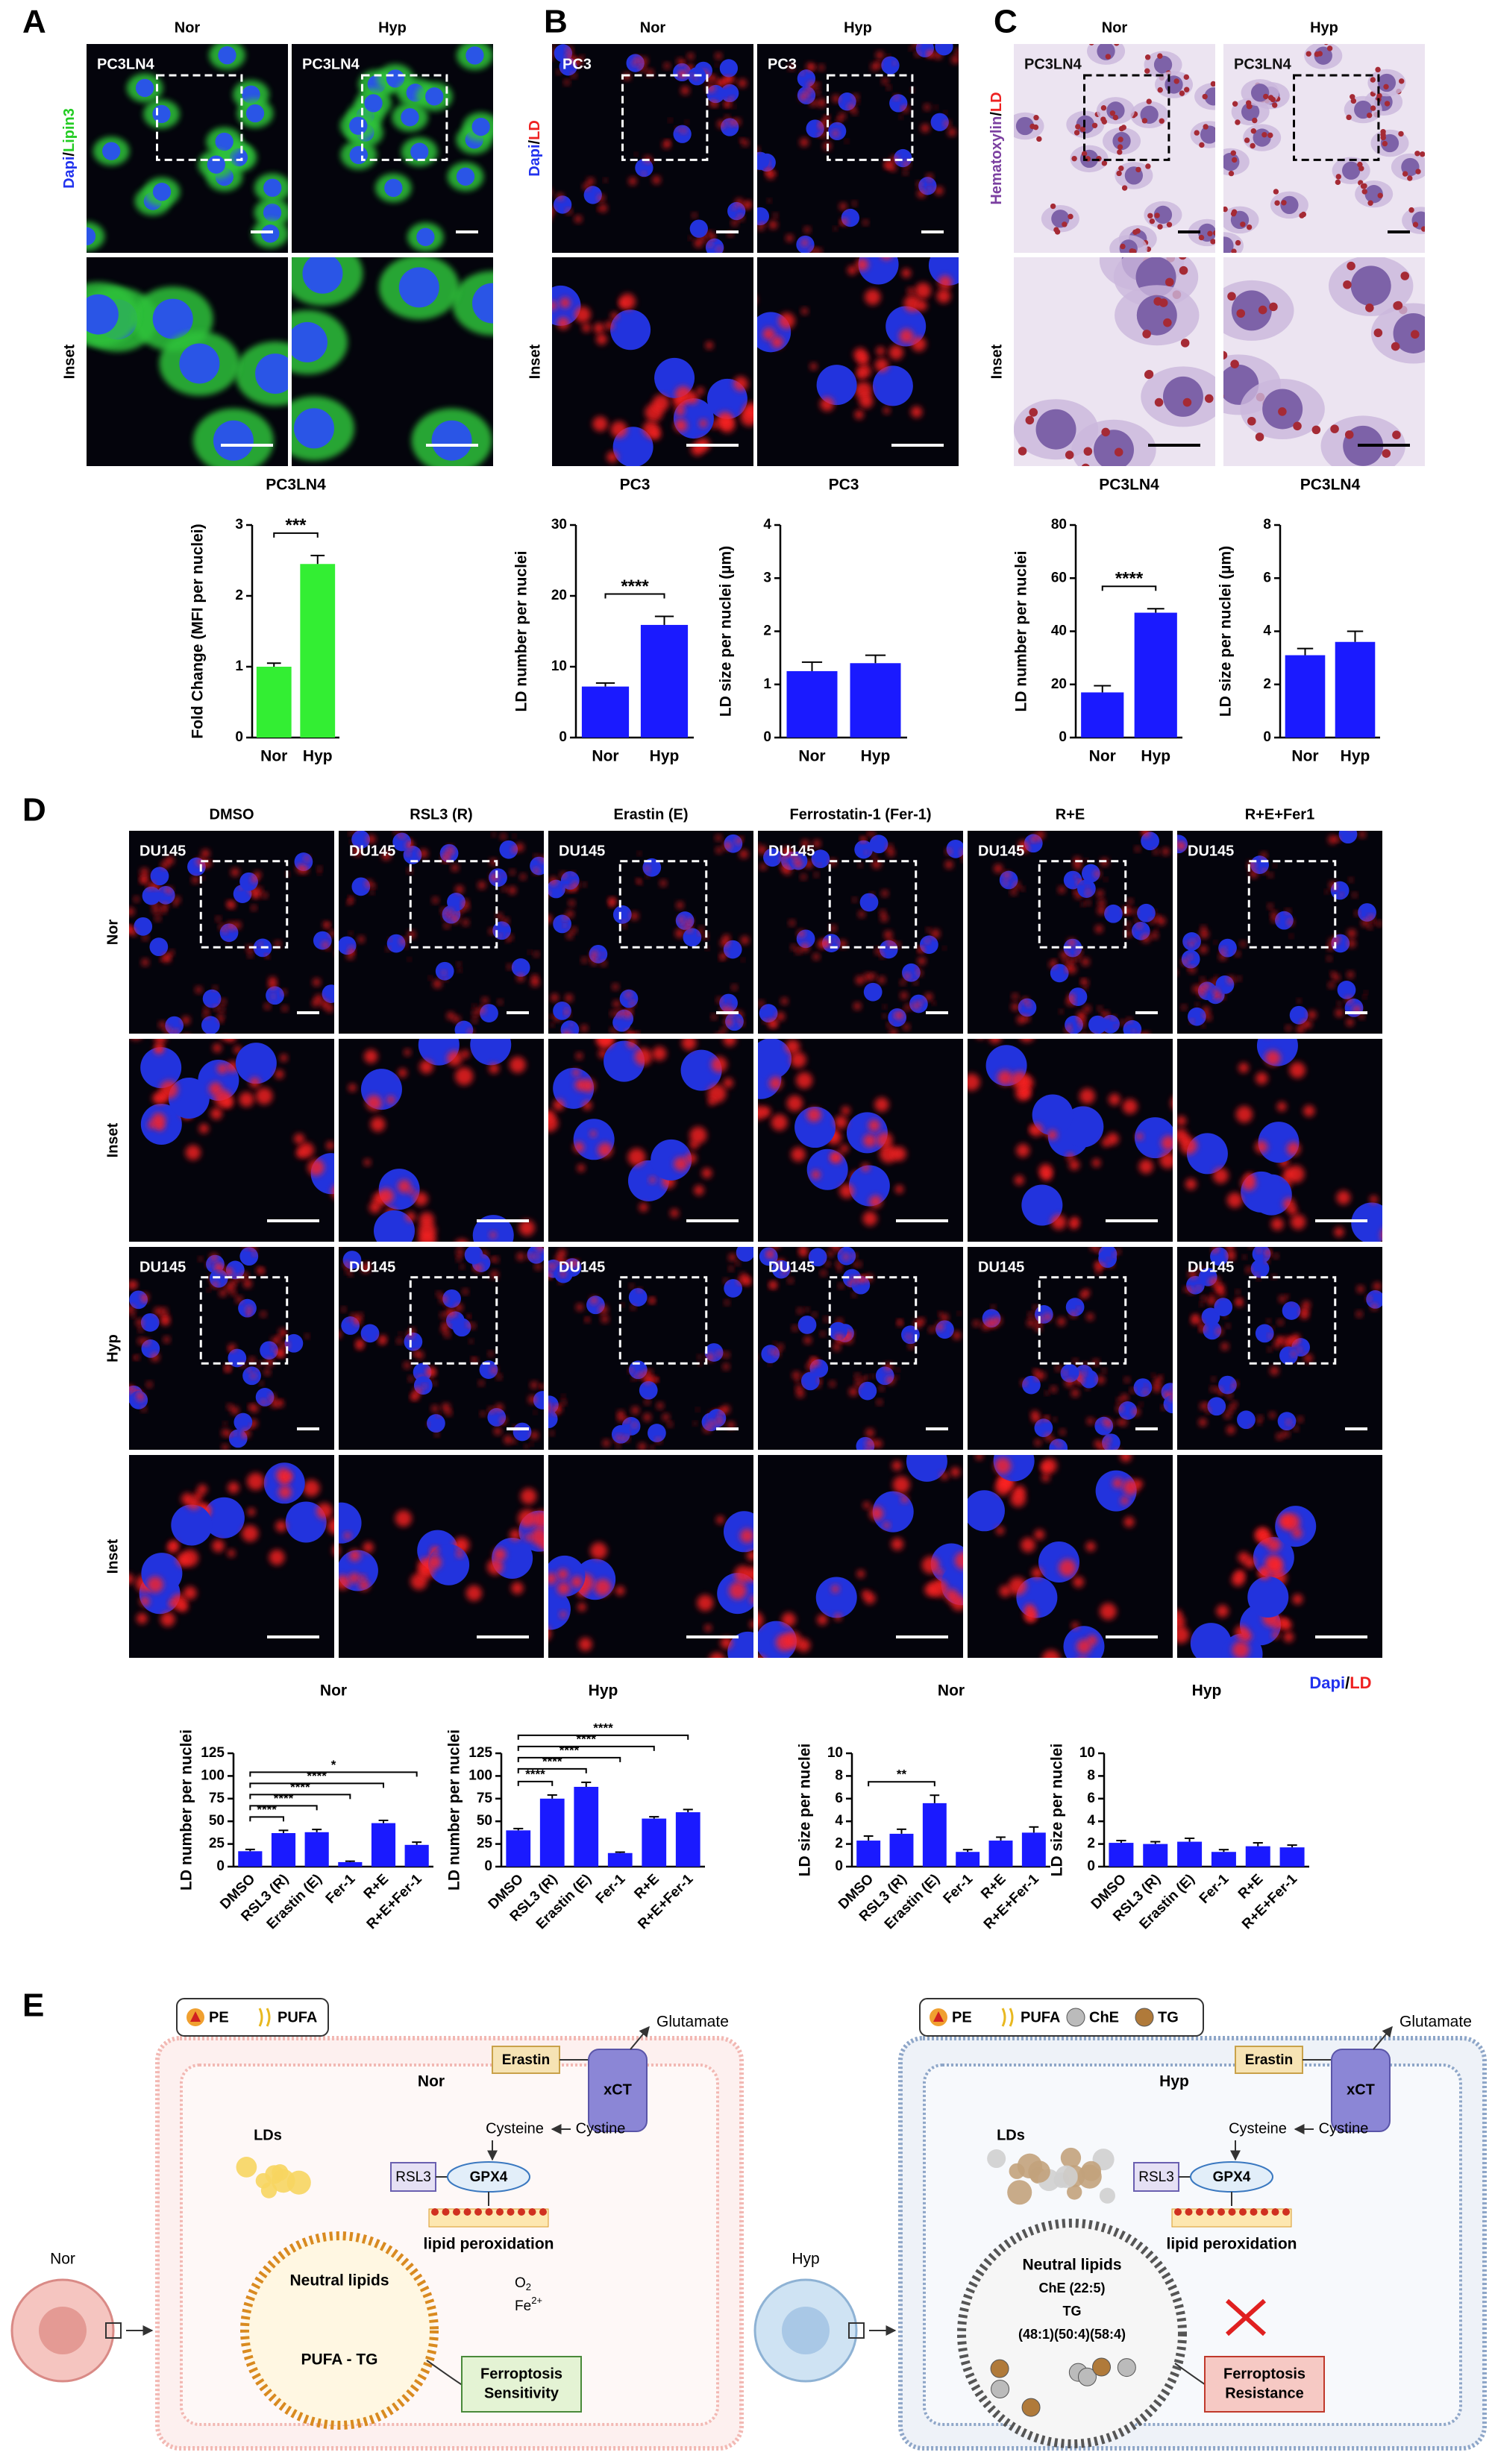 The image size is (1492, 2464). What do you see at coordinates (515, 2128) in the screenshot?
I see `cysteine-label: Cysteine` at bounding box center [515, 2128].